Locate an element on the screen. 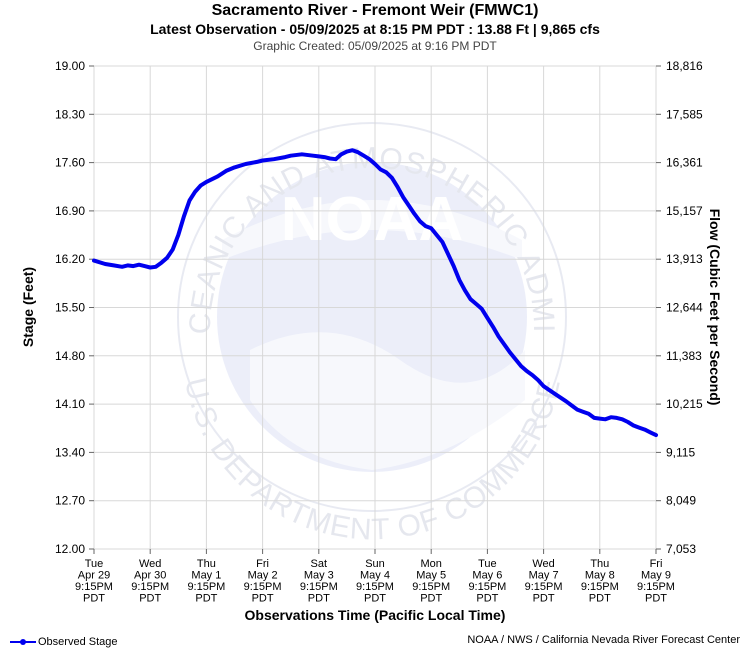 The height and width of the screenshot is (650, 750). y-tick-label: 12.70 is located at coordinates (70, 501).